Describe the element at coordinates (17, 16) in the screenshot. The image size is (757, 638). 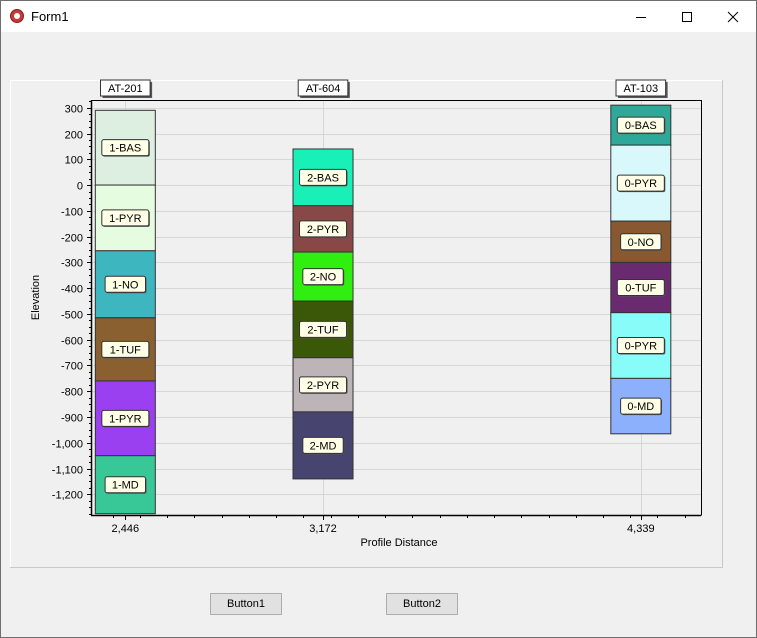
I see `app-icon` at that location.